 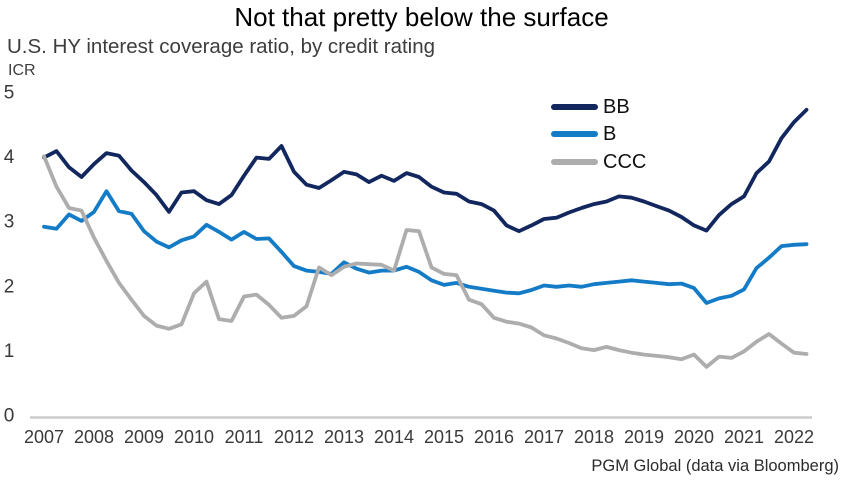 I want to click on x-tick-label-2017: 2017, so click(x=544, y=437).